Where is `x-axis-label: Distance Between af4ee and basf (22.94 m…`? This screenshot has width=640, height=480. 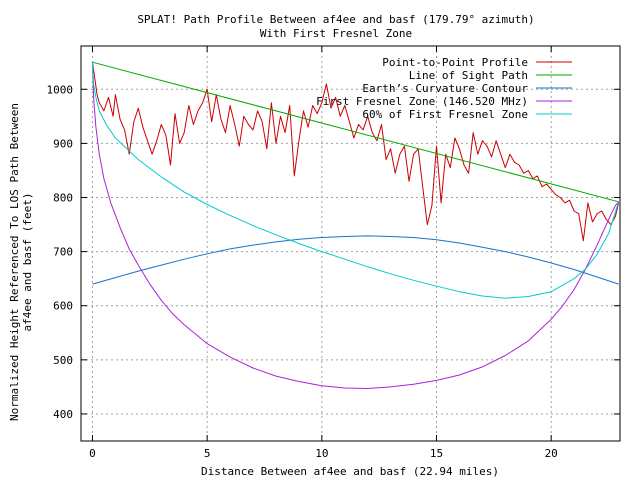 x-axis-label: Distance Between af4ee and basf (22.94 m… is located at coordinates (350, 471).